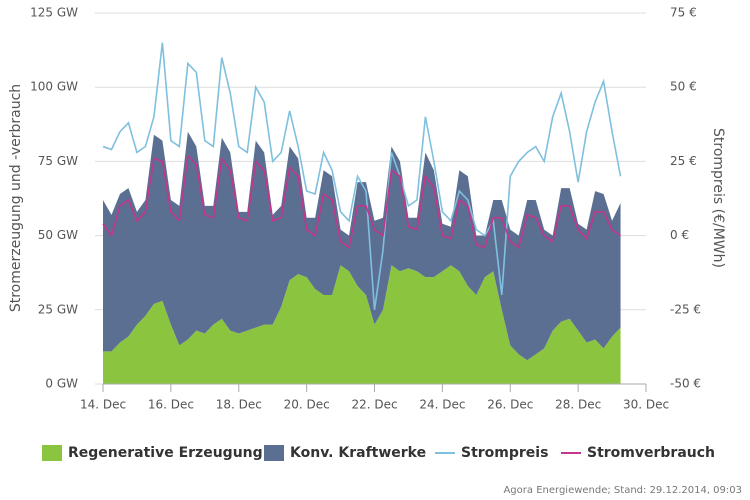 Image resolution: width=750 pixels, height=500 pixels. What do you see at coordinates (307, 405) in the screenshot?
I see `x-tick-label: 20. Dec` at bounding box center [307, 405].